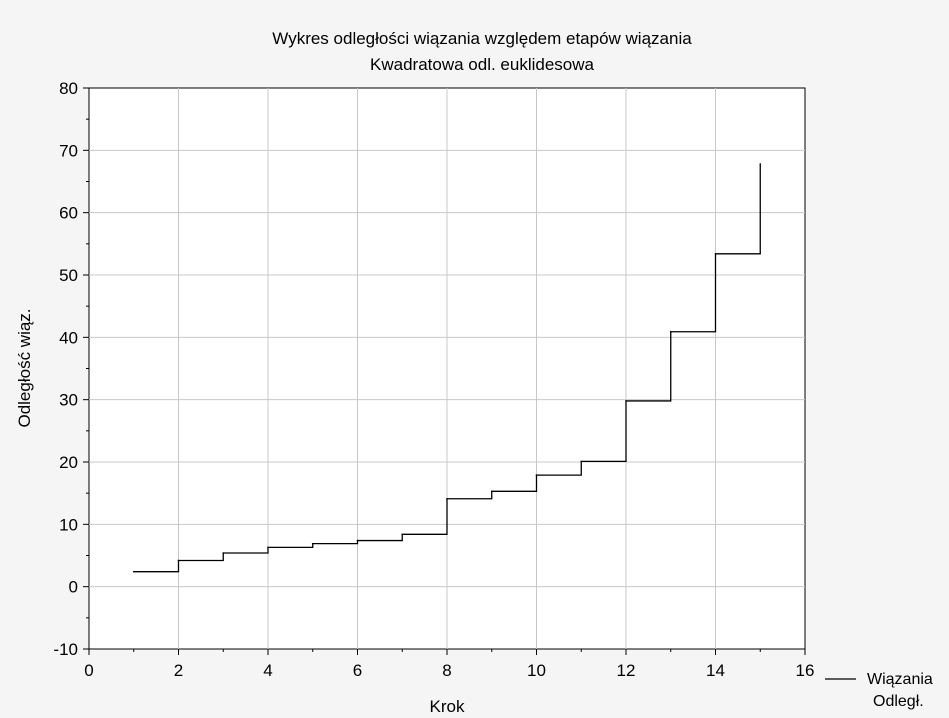 The image size is (949, 718). What do you see at coordinates (24, 367) in the screenshot?
I see `y-axis-label: Odległość wiąz.` at bounding box center [24, 367].